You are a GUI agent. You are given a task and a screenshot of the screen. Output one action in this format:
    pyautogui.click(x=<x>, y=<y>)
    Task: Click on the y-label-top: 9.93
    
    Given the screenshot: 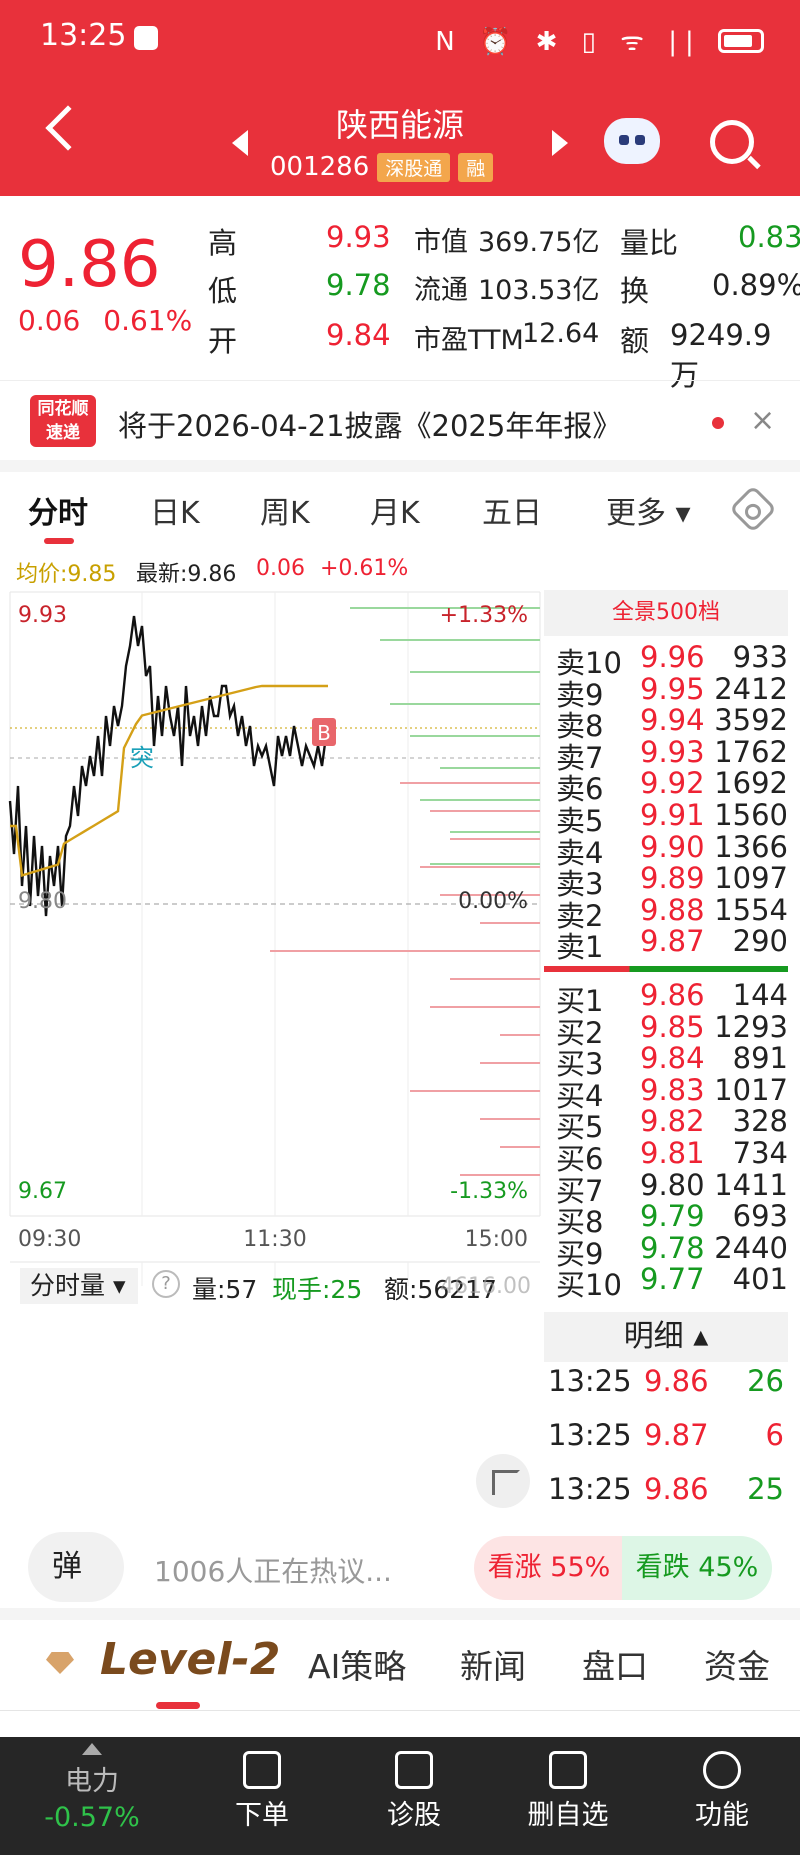 What is the action you would take?
    pyautogui.click(x=42, y=615)
    